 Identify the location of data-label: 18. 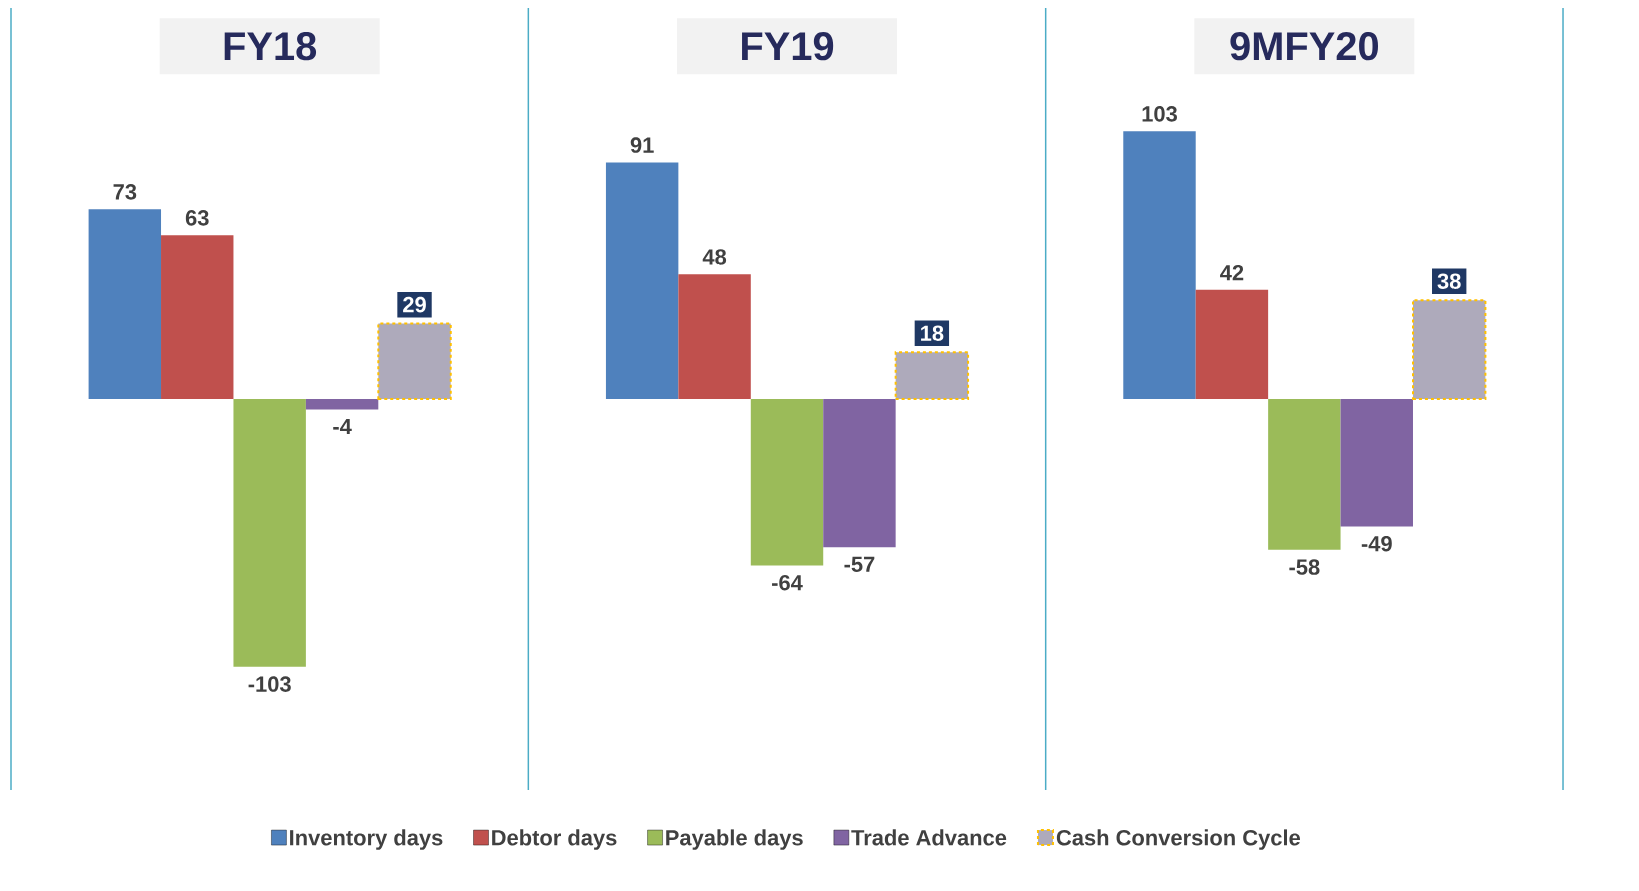
(932, 333).